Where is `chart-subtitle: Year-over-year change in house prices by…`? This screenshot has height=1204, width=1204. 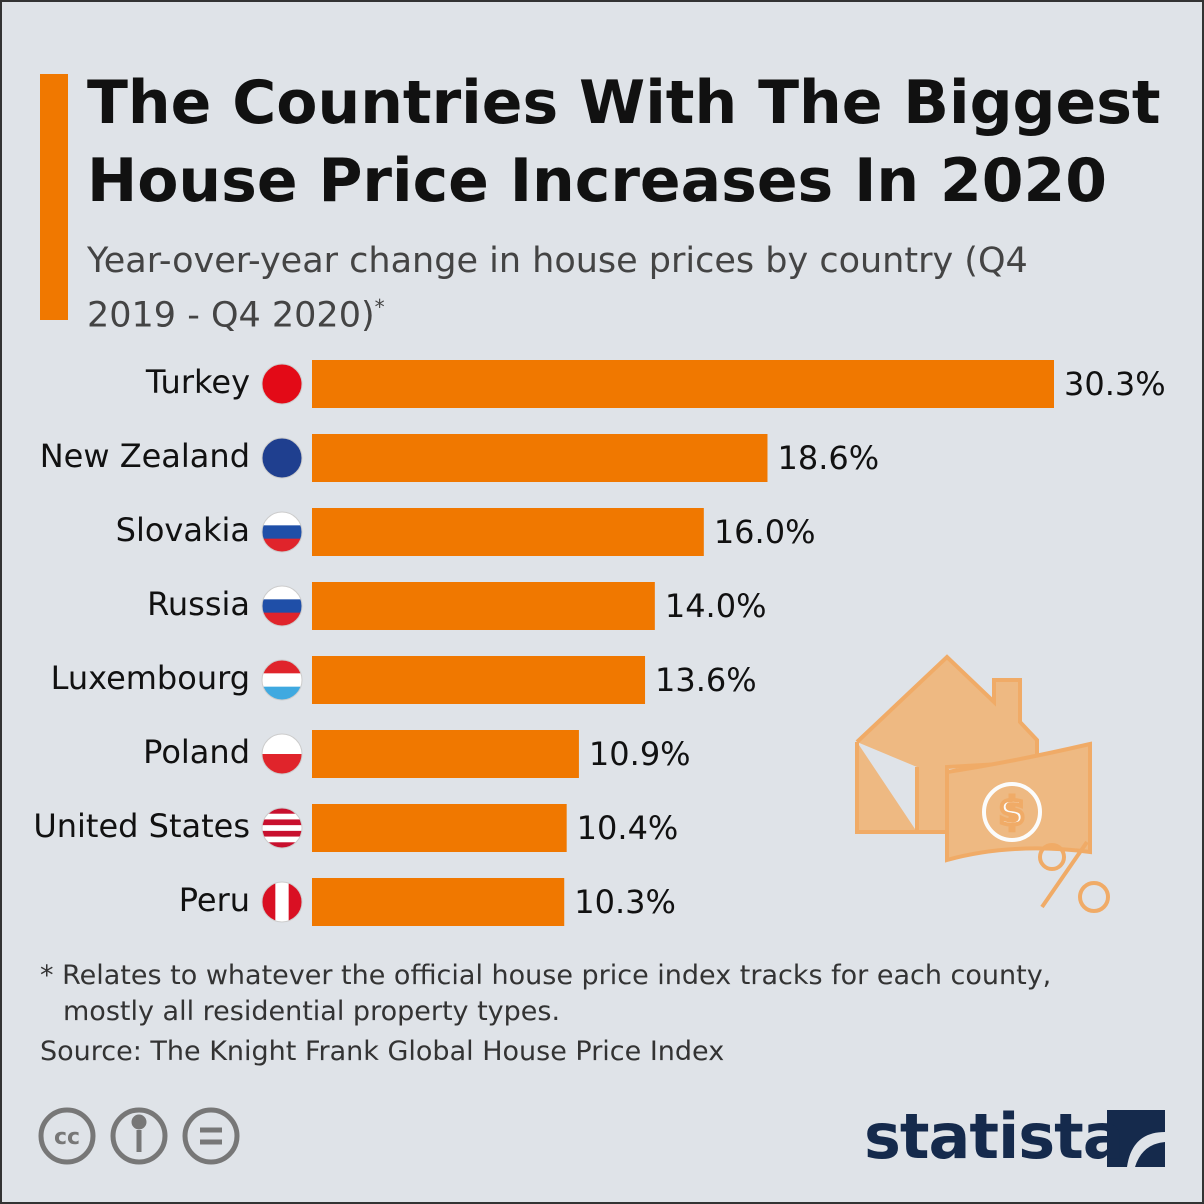 chart-subtitle: Year-over-year change in house prices by… is located at coordinates (567, 288).